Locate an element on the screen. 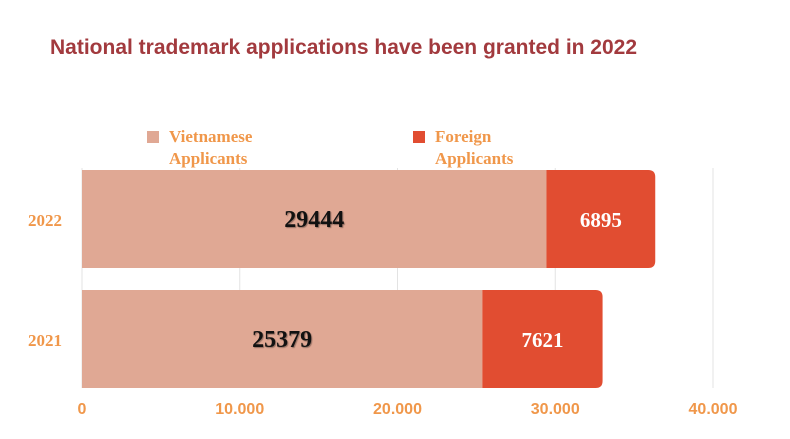 This screenshot has width=790, height=439. data-label-2022-foreign: 6895 is located at coordinates (601, 220).